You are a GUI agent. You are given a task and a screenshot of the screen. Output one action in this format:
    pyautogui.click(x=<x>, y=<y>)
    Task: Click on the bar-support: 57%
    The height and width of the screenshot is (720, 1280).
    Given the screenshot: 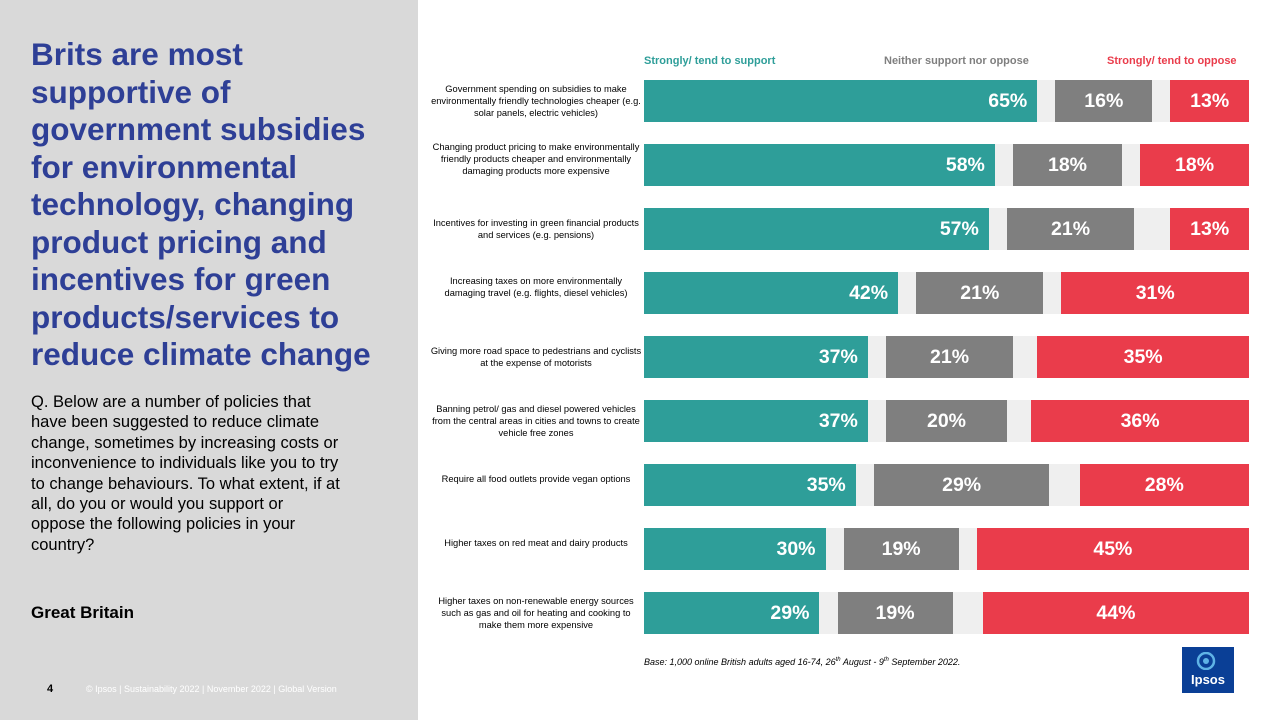 What is the action you would take?
    pyautogui.click(x=816, y=229)
    